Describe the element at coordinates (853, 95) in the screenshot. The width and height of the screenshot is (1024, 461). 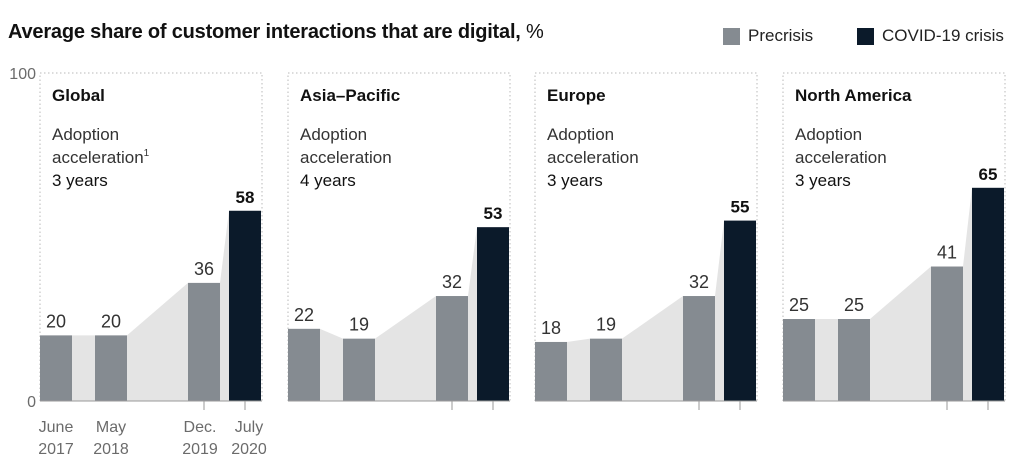
I see `panel-title: North America` at that location.